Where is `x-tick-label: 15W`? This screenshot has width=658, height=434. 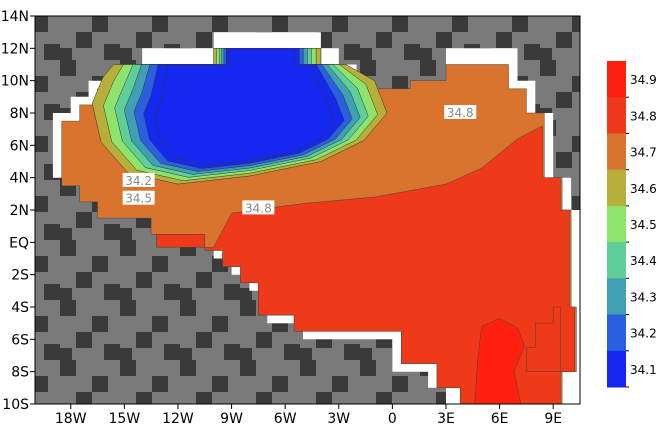
x-tick-label: 15W is located at coordinates (125, 419).